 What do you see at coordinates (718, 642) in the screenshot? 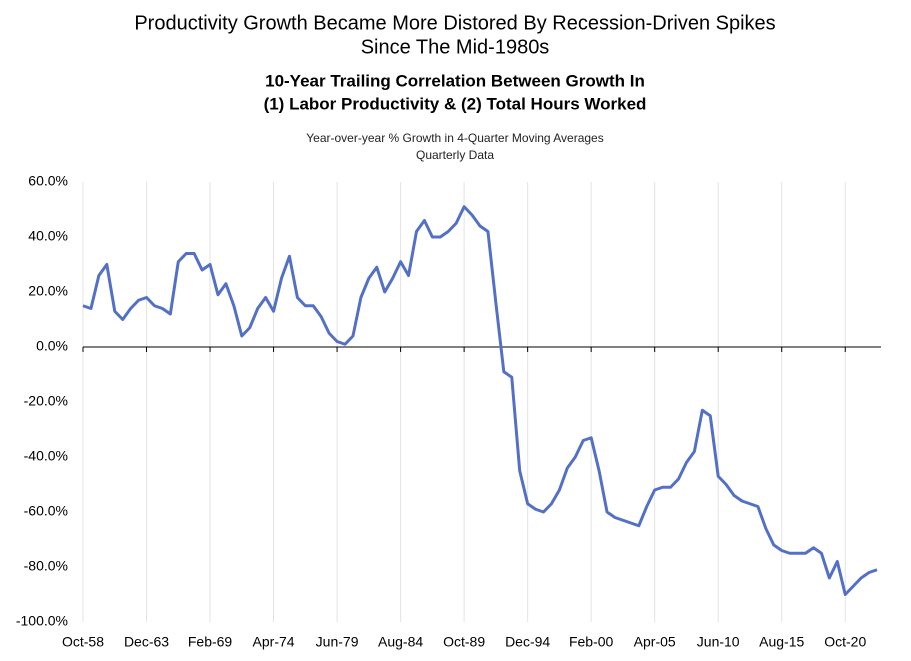
I see `x-tick-label: Jun-10` at bounding box center [718, 642].